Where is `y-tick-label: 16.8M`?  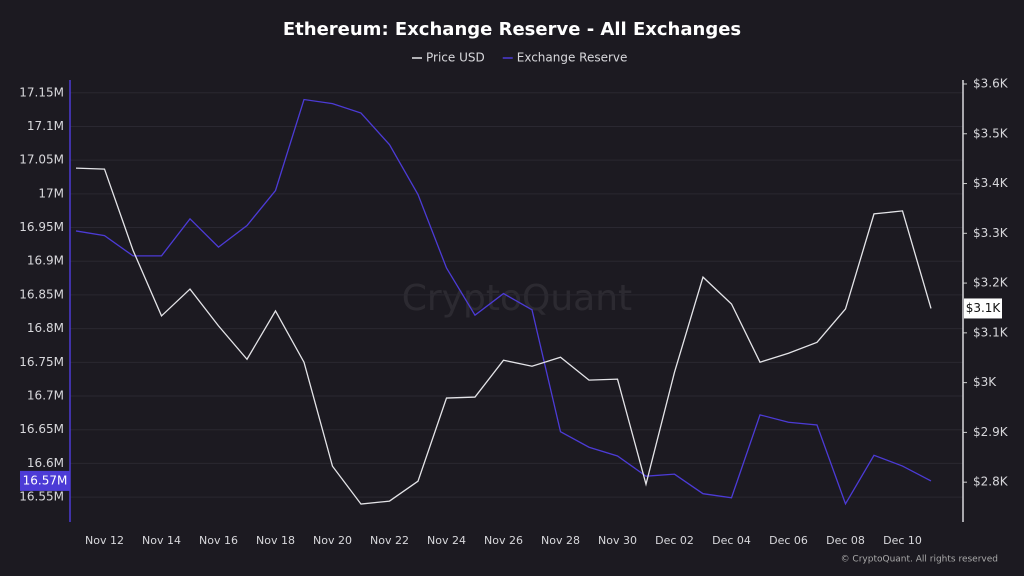 y-tick-label: 16.8M is located at coordinates (45, 328).